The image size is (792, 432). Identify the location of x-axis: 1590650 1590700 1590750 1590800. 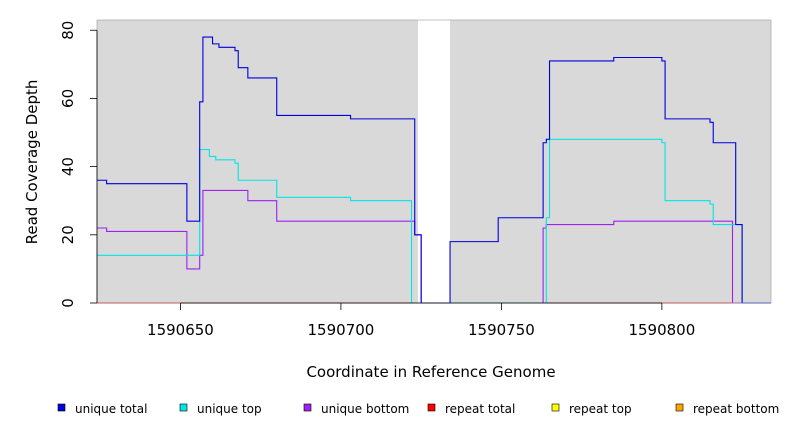
(421, 320).